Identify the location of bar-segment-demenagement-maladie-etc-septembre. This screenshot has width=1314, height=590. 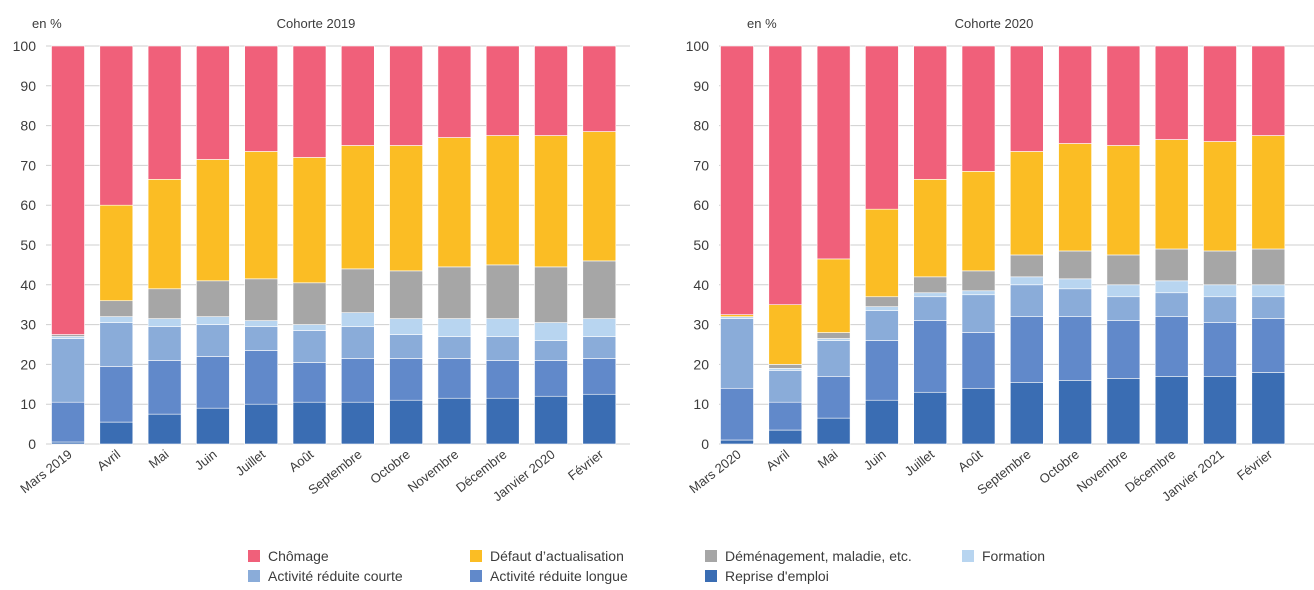
(357, 290).